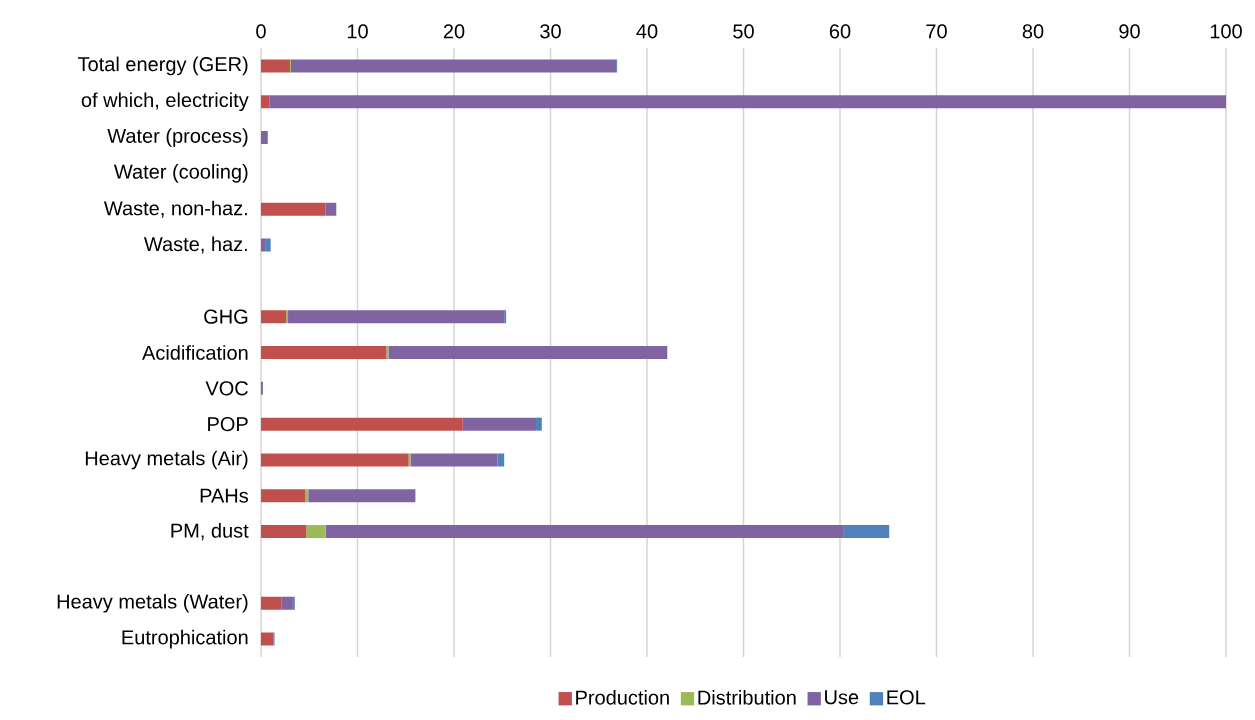 This screenshot has width=1255, height=720. I want to click on legend-label: Production, so click(622, 697).